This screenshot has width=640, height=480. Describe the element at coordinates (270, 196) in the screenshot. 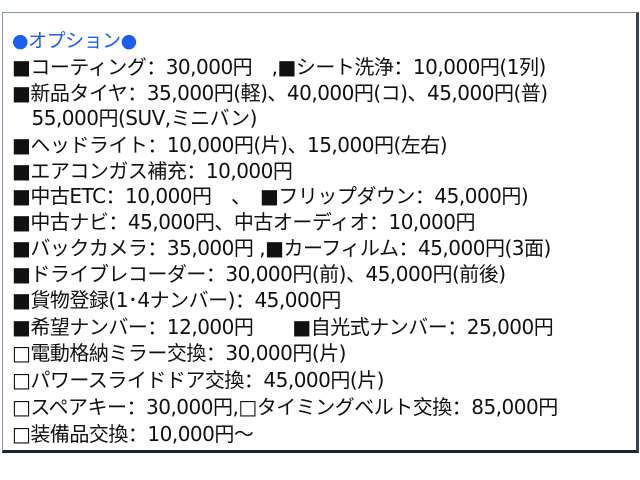

I see `option-line: ■中古ETC：10,000円 、 ■フリップダウン：45,000円)` at that location.